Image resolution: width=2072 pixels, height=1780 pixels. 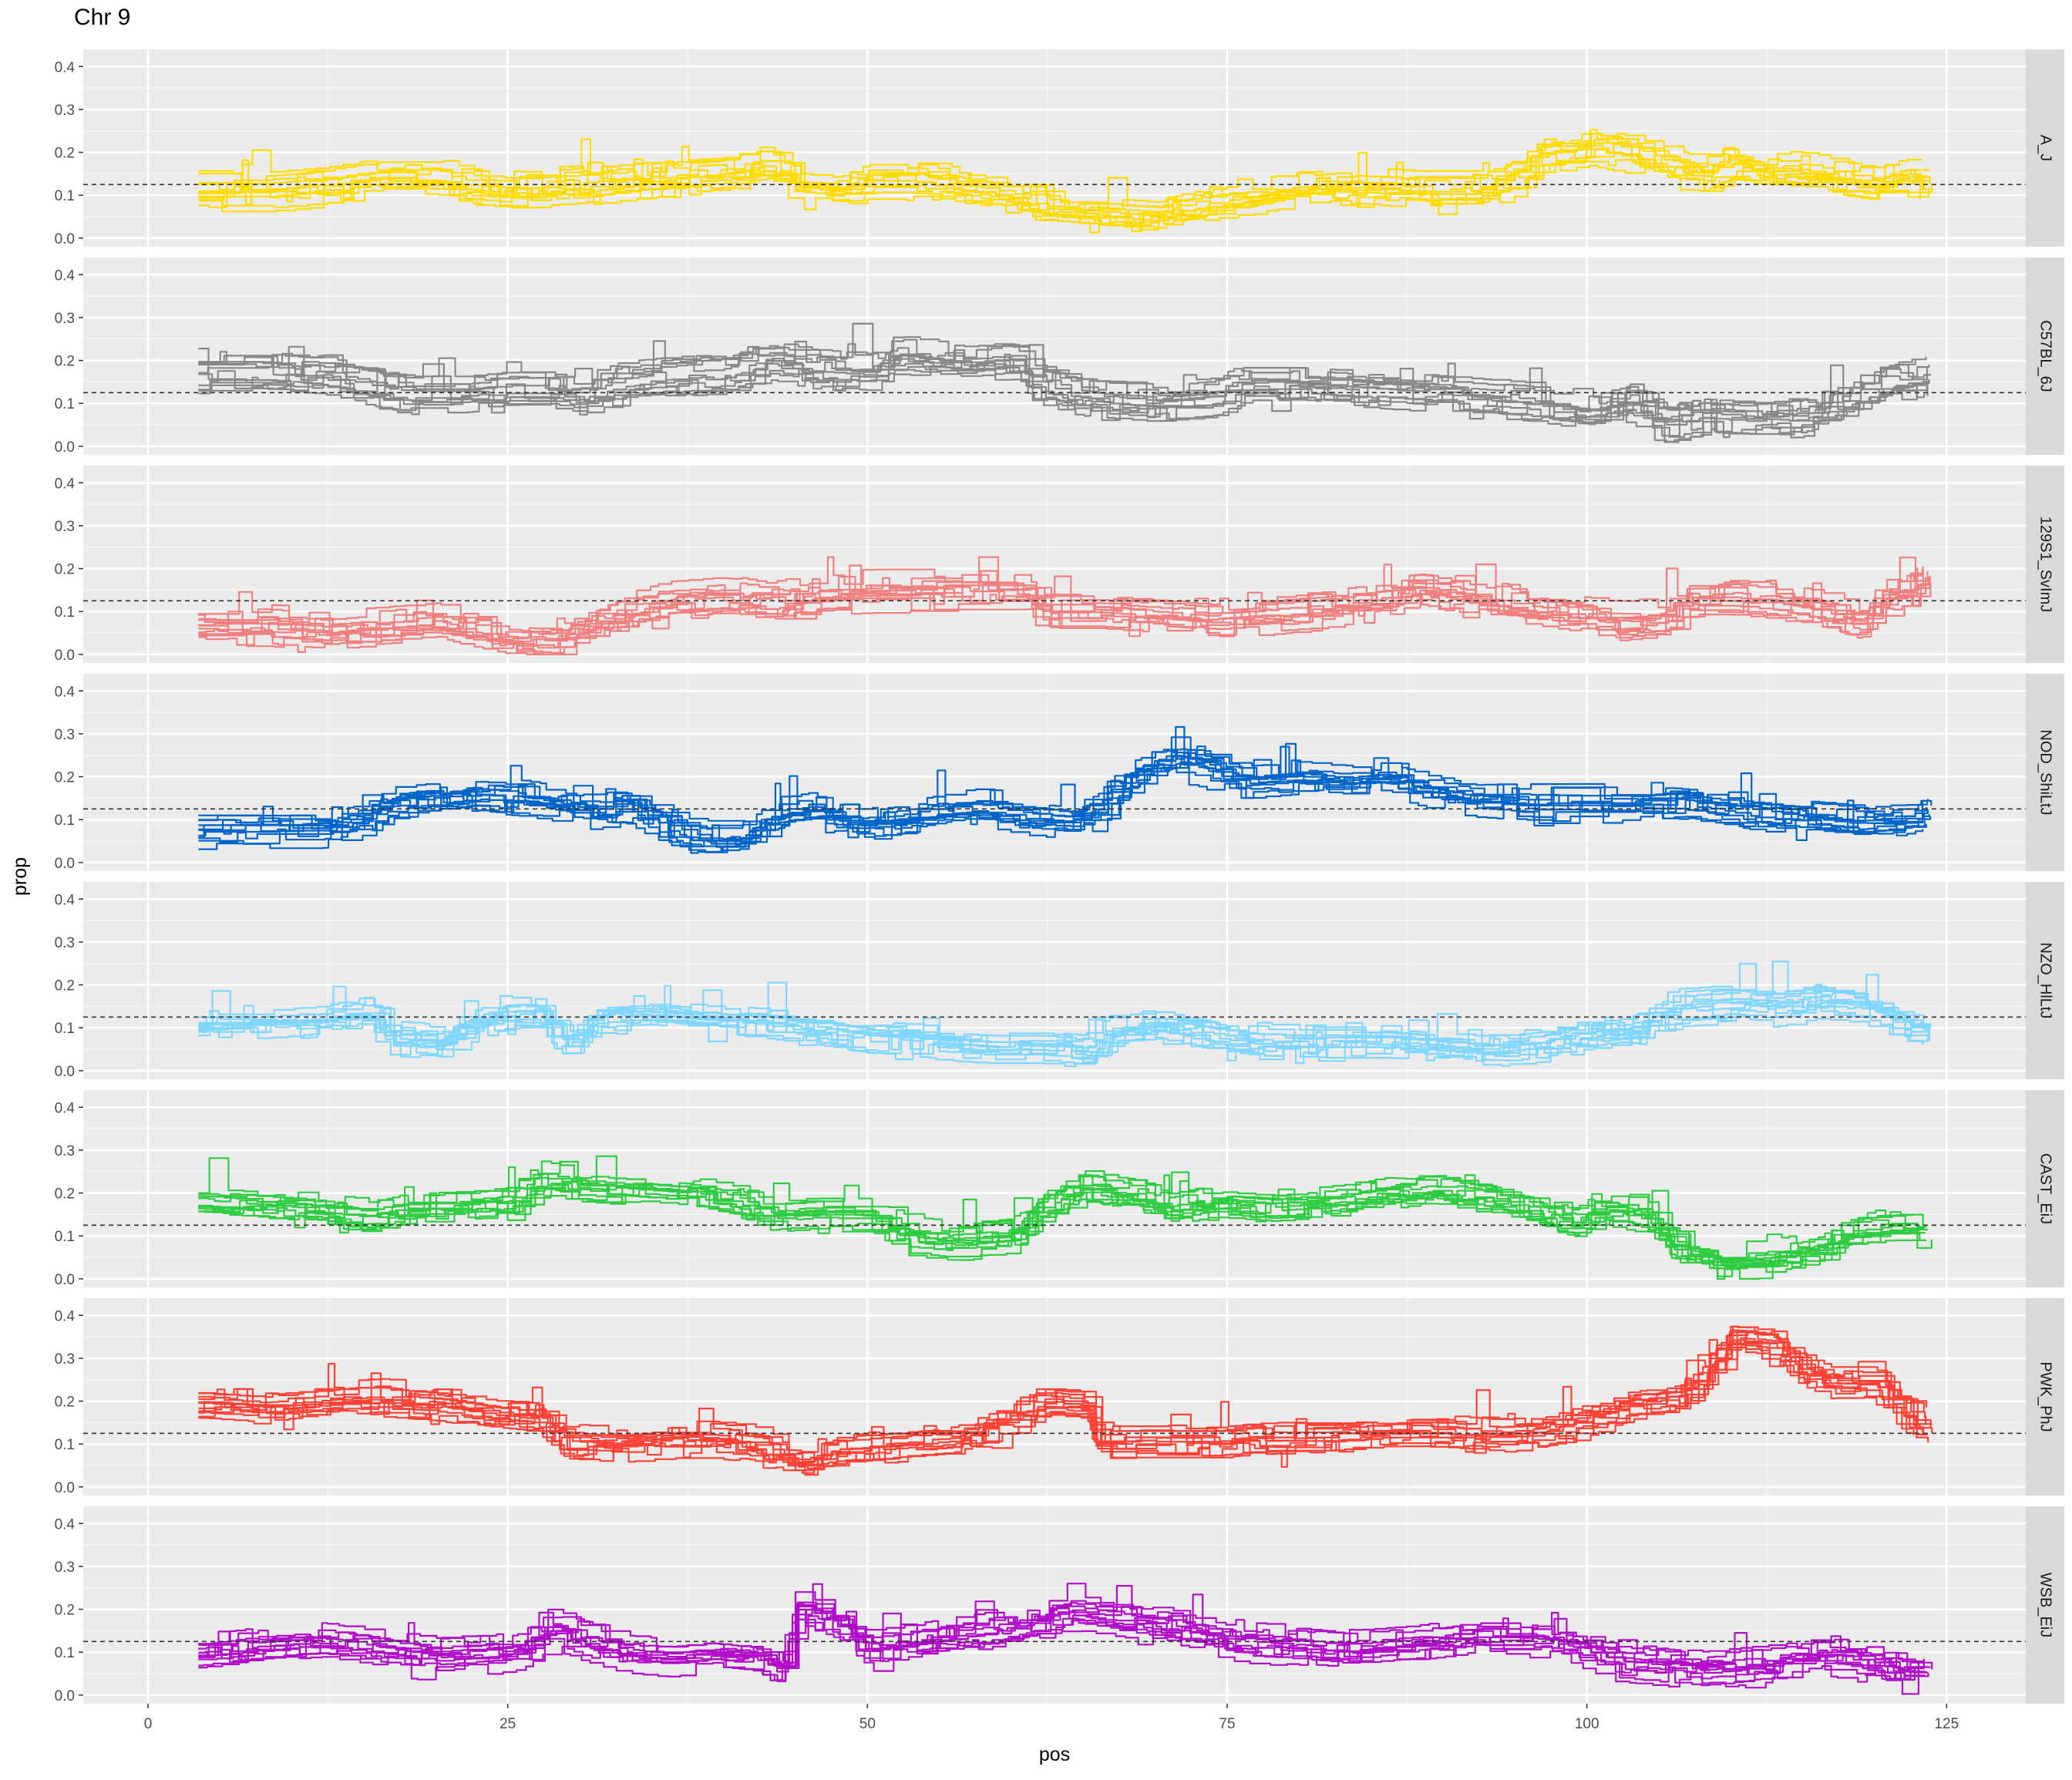 I want to click on panel-wsb_eij: 0.0 0.1 0.2 0.3 0.4 WSB_EiJ, so click(x=1059, y=1605).